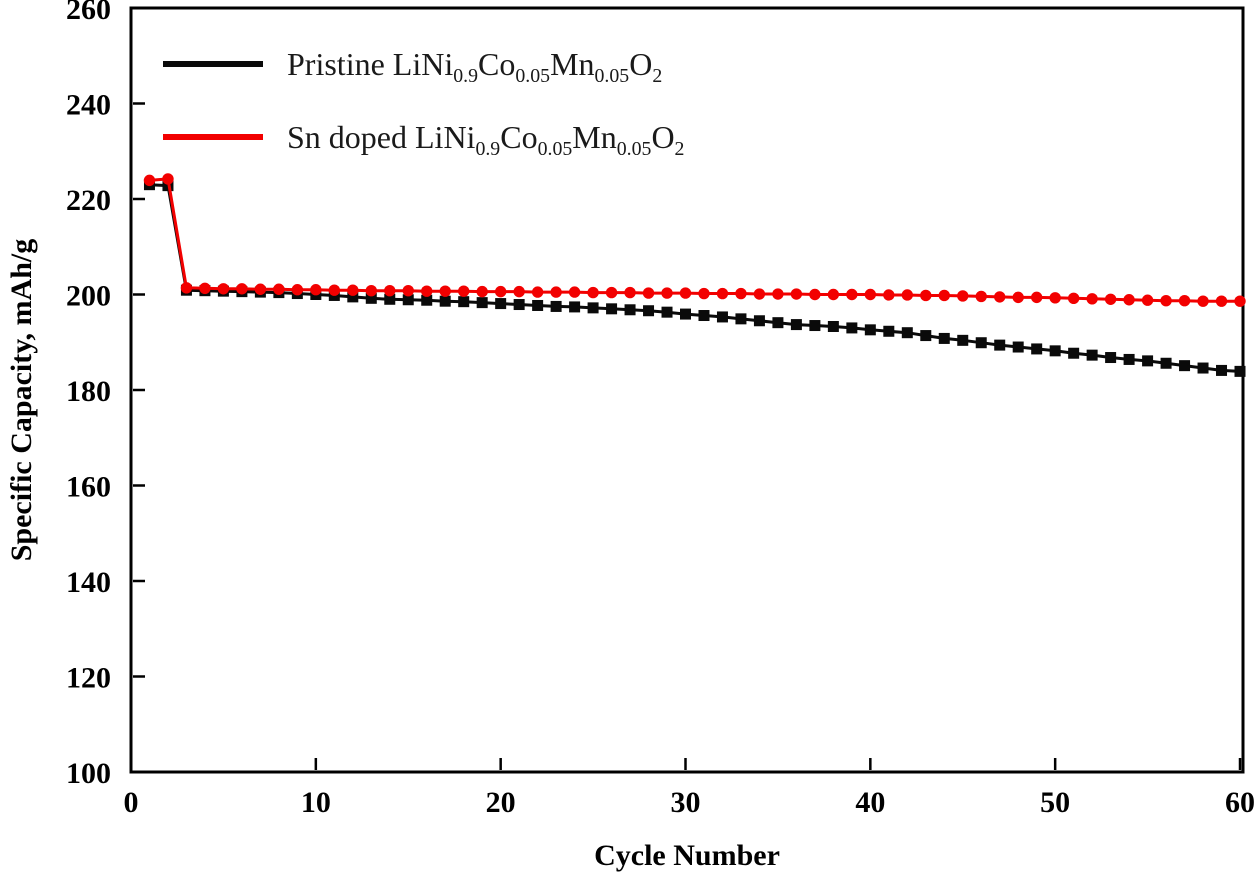  Describe the element at coordinates (1055, 802) in the screenshot. I see `x-tick-label-50: 50` at that location.